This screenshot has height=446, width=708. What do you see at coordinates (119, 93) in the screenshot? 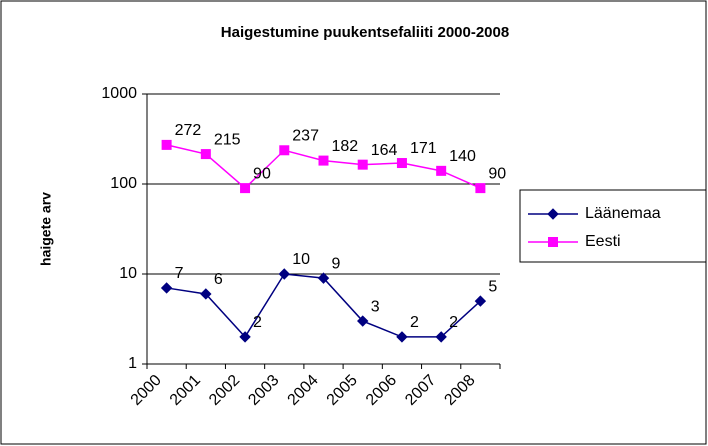
I see `y-tick-label: 1000` at bounding box center [119, 93].